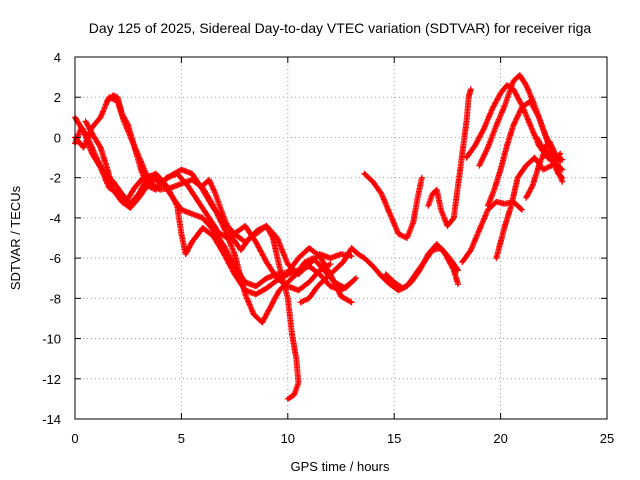  What do you see at coordinates (55, 258) in the screenshot?
I see `y-tick-label: -6` at bounding box center [55, 258].